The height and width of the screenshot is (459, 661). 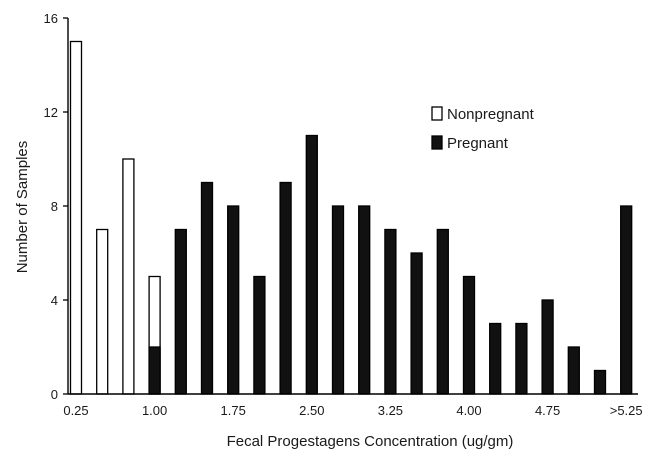 What do you see at coordinates (54, 394) in the screenshot?
I see `y-tick-label-0: 0` at bounding box center [54, 394].